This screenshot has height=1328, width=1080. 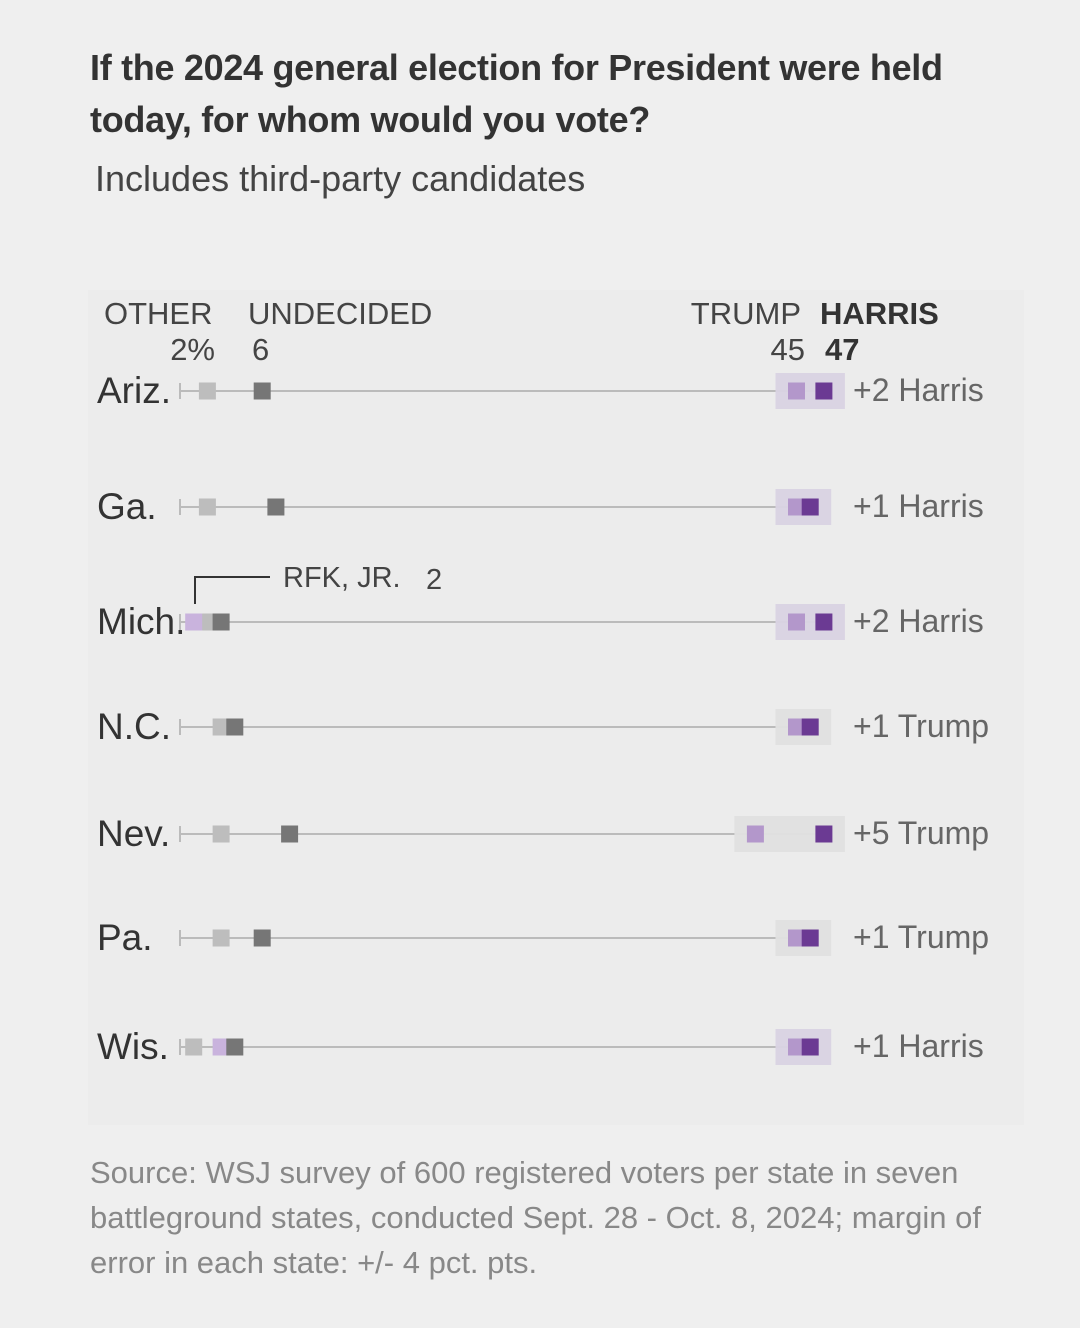 I want to click on dot-undecided-nev, so click(x=290, y=834).